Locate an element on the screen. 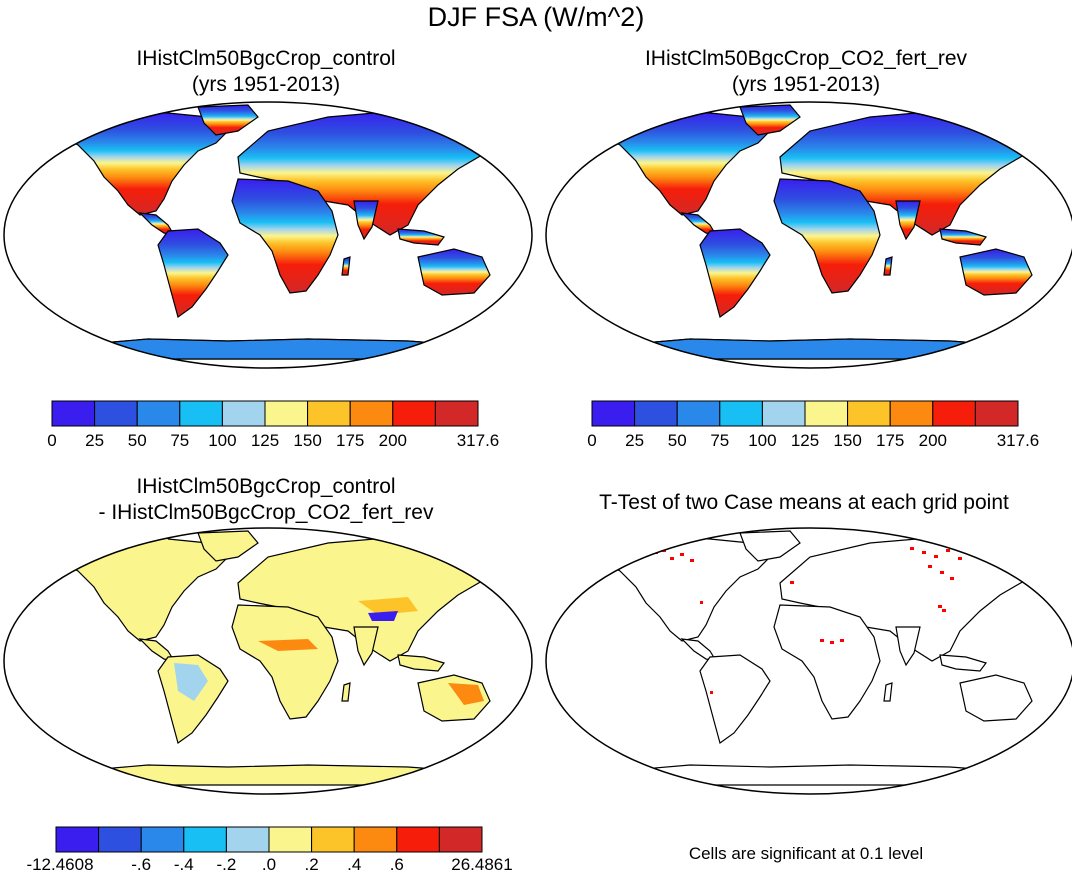 The height and width of the screenshot is (874, 1072). colorbar-control: 0 25 50 75 100 125 150 175 200 317.6 is located at coordinates (273, 425).